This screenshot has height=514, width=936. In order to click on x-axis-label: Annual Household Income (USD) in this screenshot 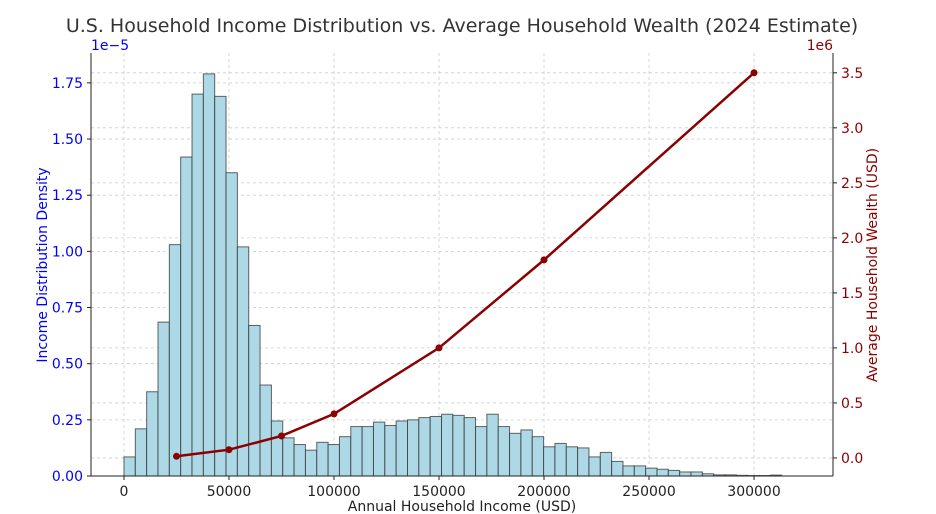, I will do `click(462, 506)`.